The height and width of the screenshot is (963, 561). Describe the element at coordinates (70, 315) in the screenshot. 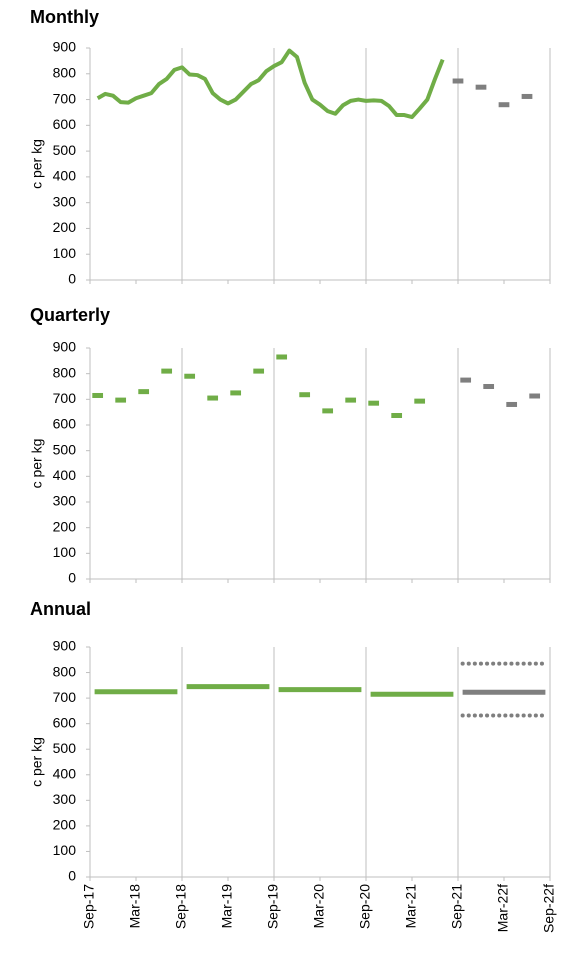

I see `chart-title: Quarterly` at that location.